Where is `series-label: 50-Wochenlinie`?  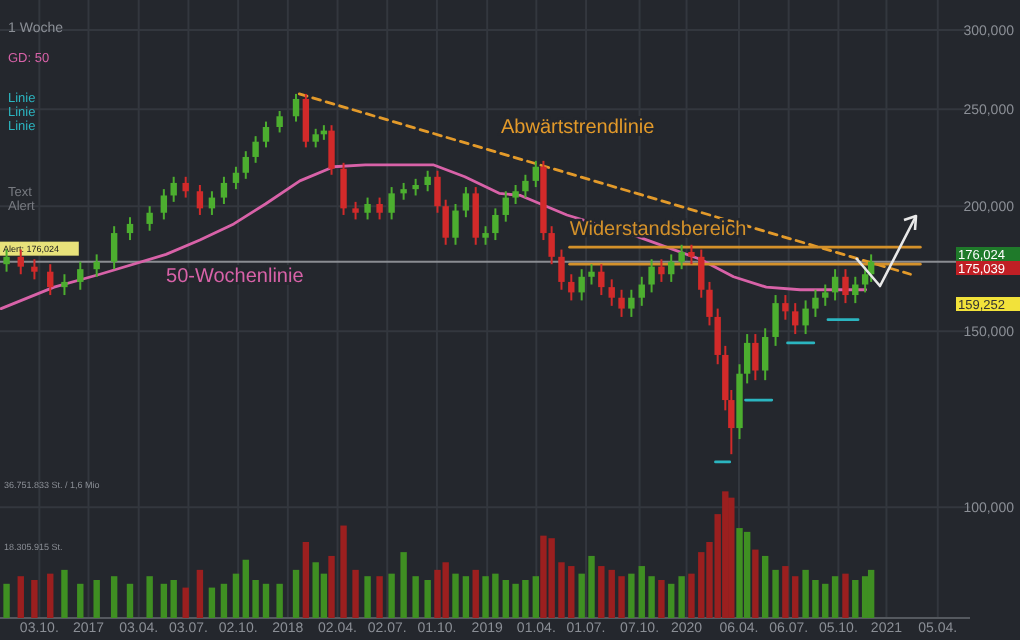
series-label: 50-Wochenlinie is located at coordinates (235, 277).